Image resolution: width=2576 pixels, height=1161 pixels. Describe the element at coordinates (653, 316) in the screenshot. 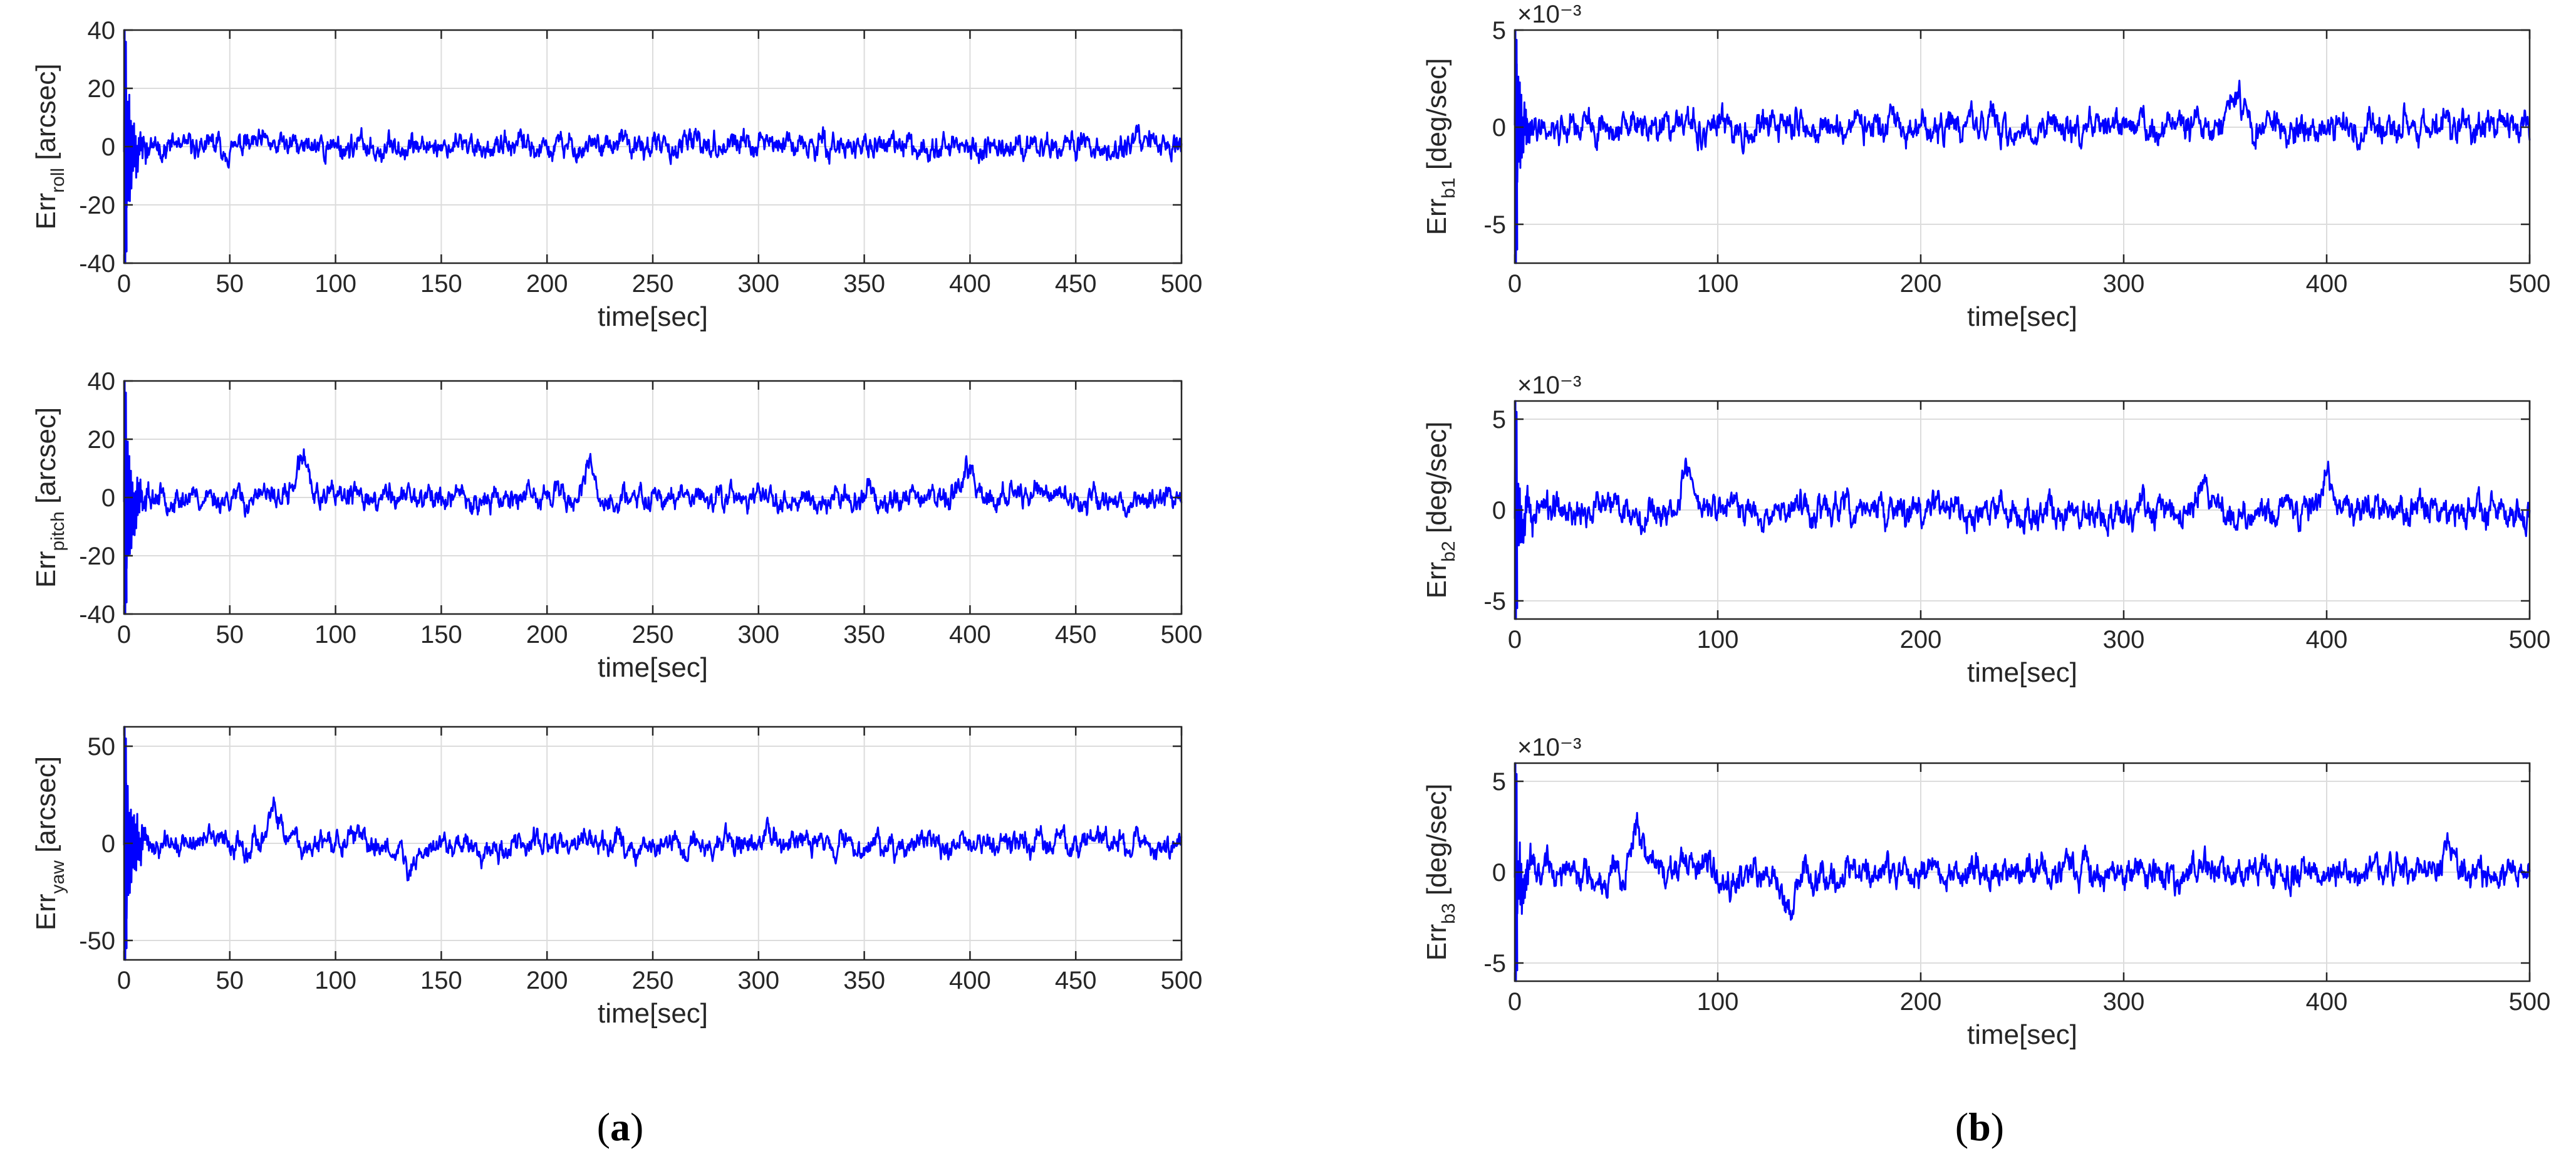

I see `x-axis-label-a1: time[sec]` at that location.